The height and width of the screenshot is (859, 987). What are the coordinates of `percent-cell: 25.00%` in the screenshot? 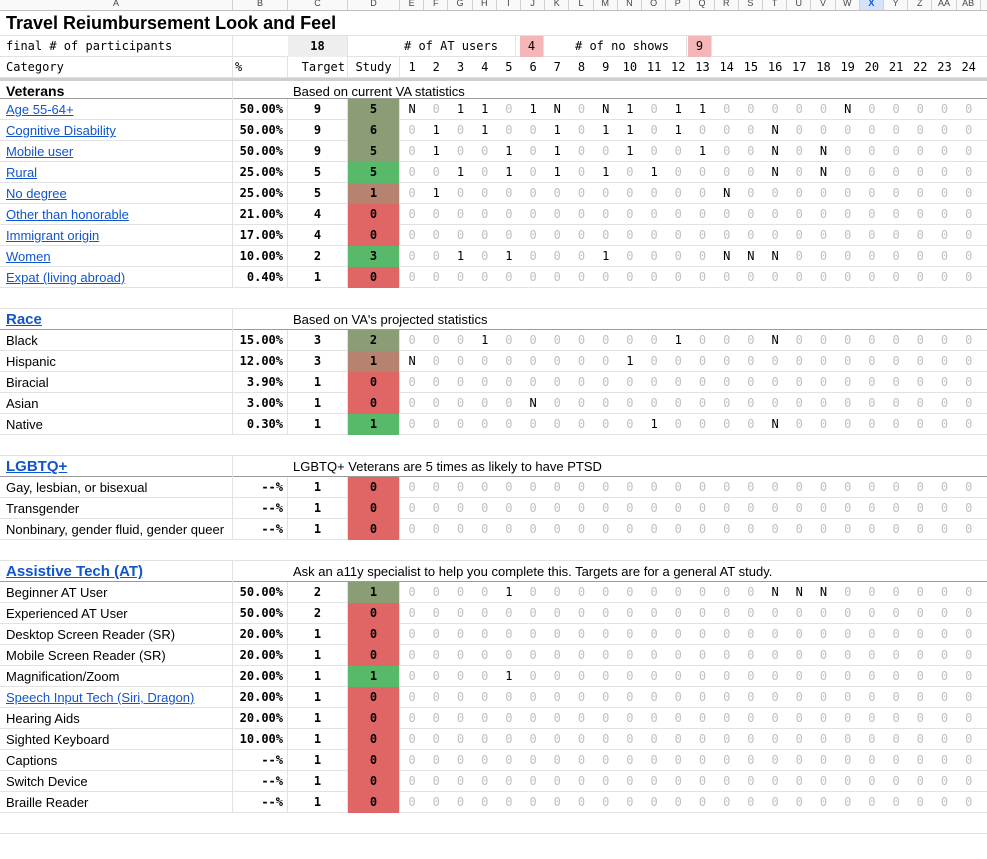 It's located at (260, 172).